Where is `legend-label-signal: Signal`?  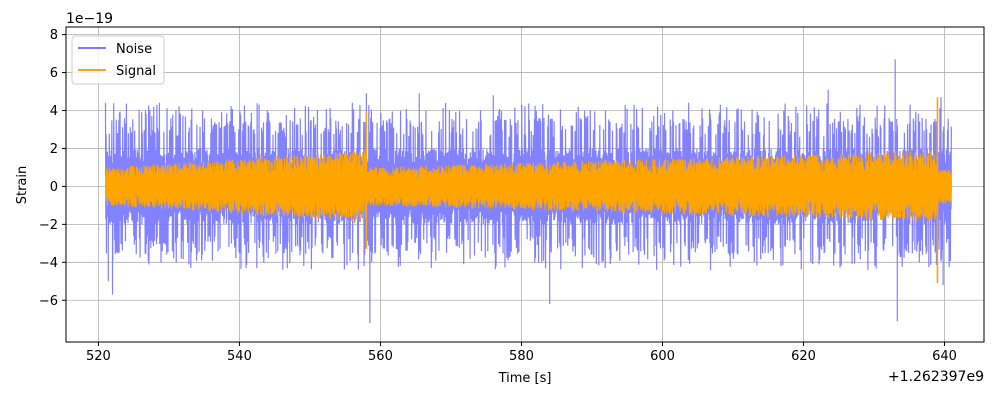 legend-label-signal: Signal is located at coordinates (136, 71).